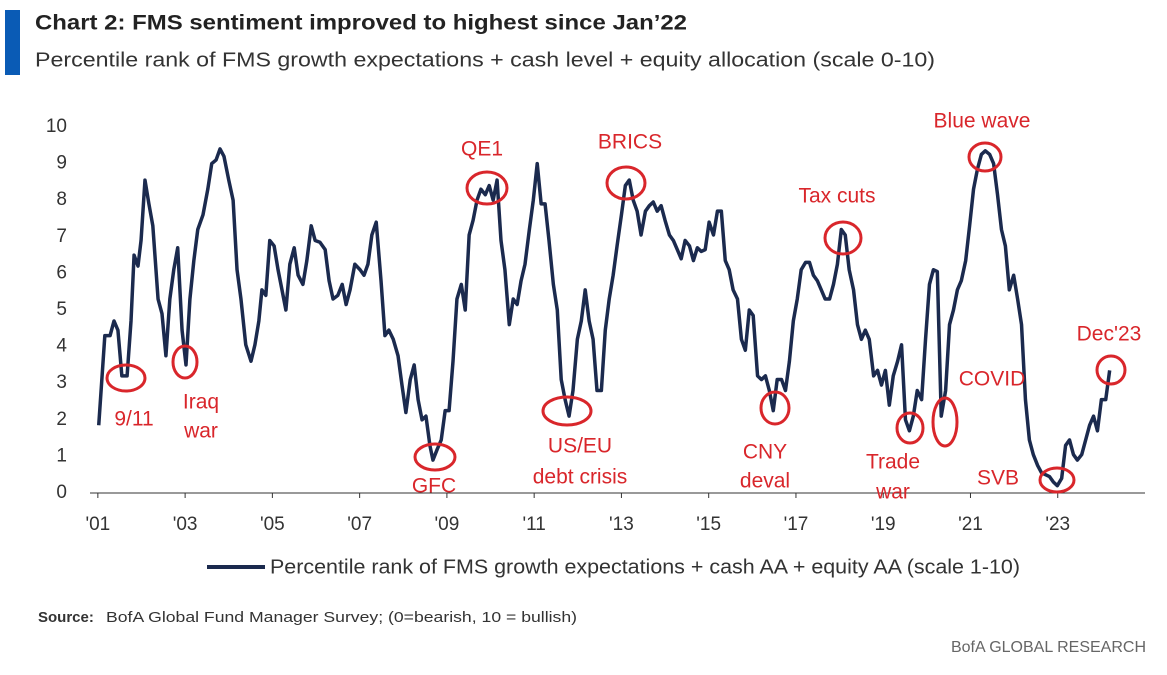  I want to click on x-tick-label: '01, so click(97, 524).